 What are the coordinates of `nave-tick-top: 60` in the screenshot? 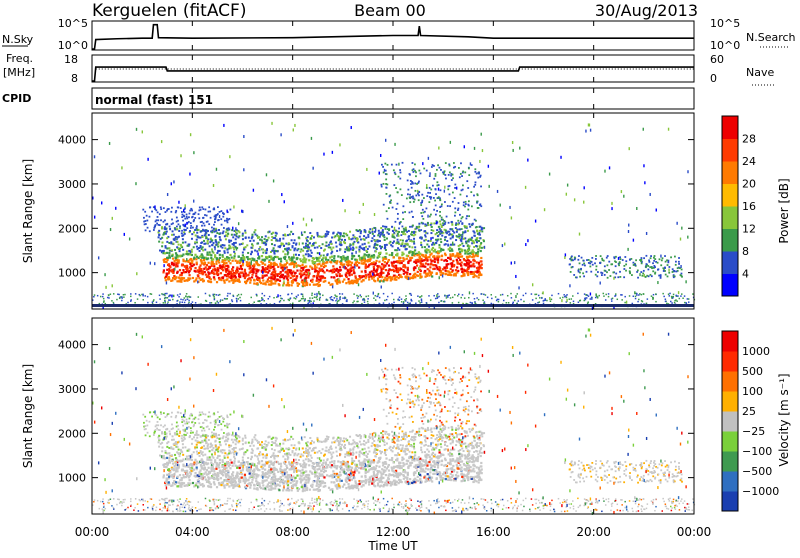 It's located at (717, 59).